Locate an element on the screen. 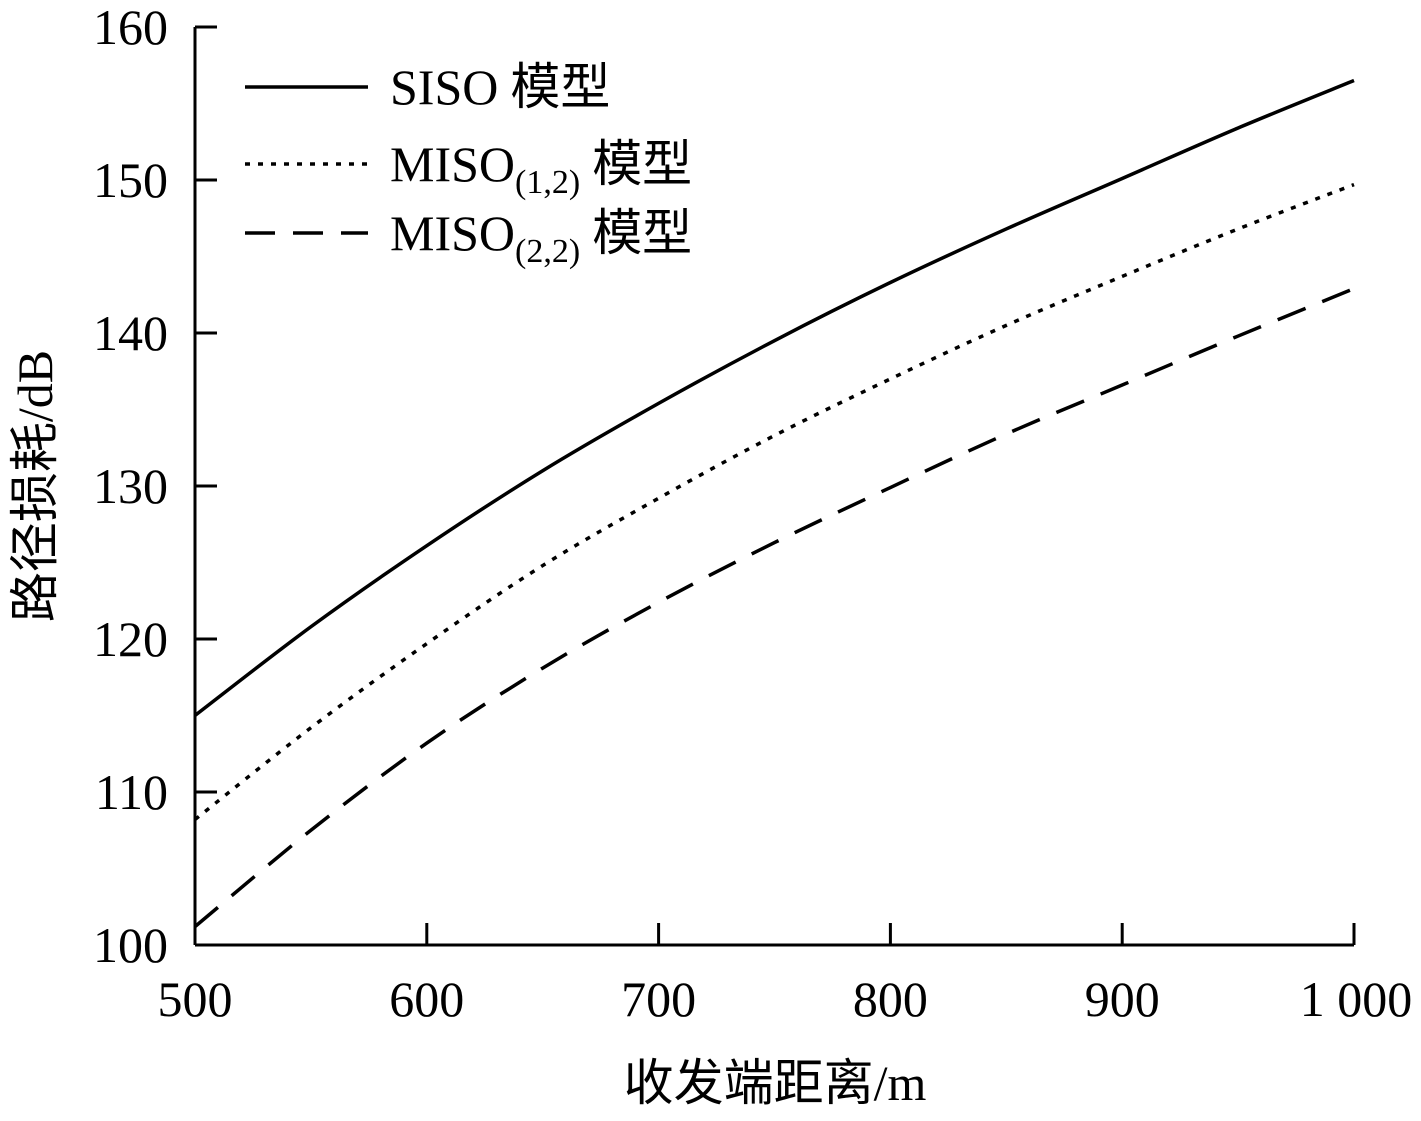 This screenshot has width=1421, height=1121. legend-label-1: SISO 模型 is located at coordinates (500, 87).